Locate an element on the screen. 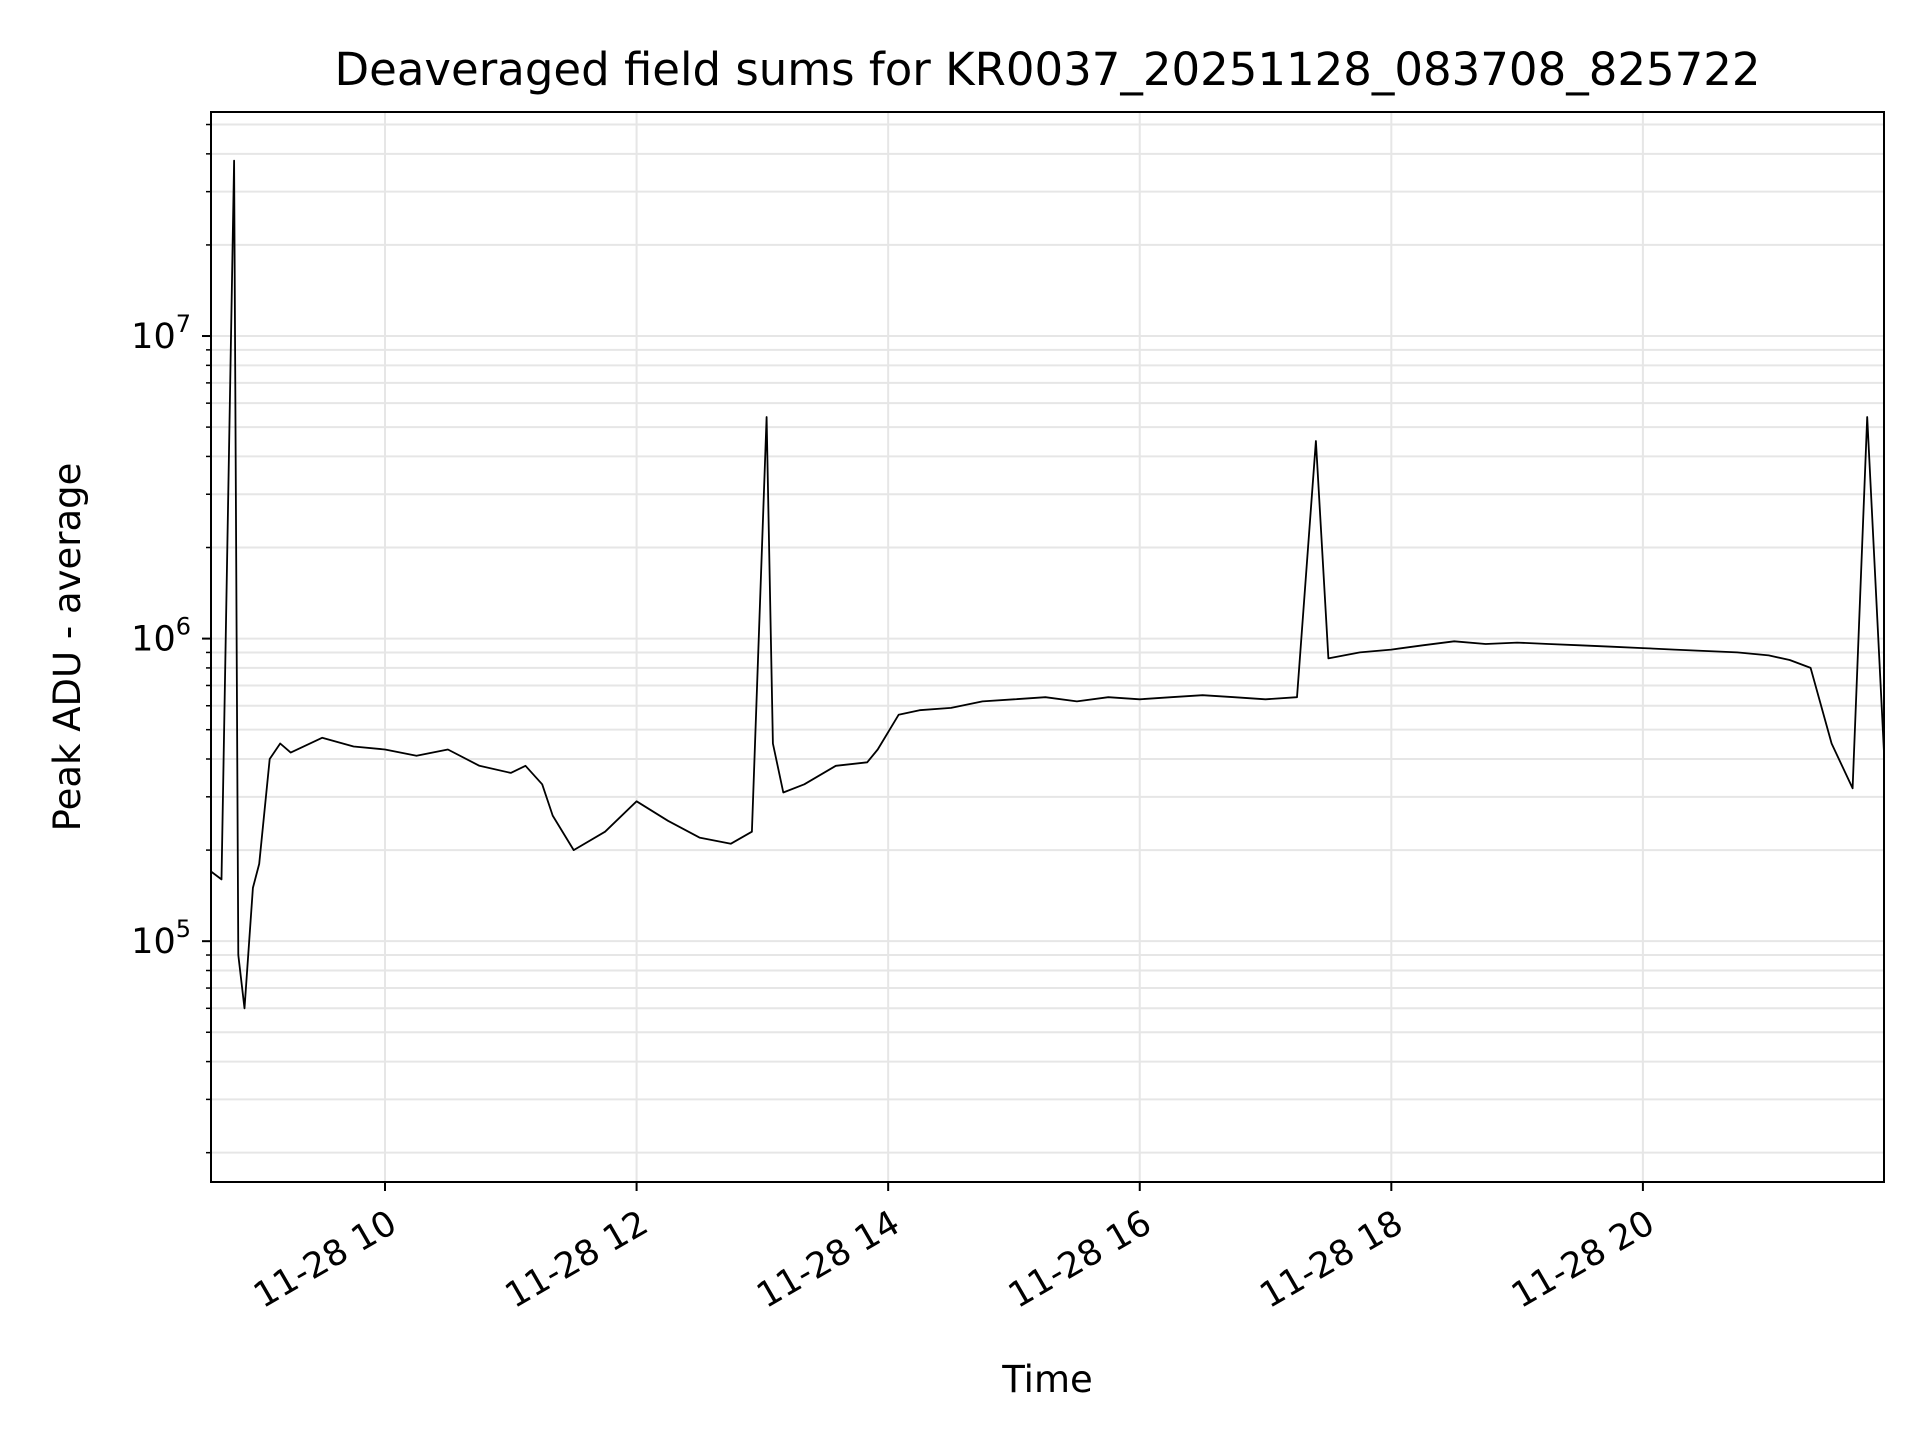  x-axis-label: Time is located at coordinates (1047, 1379).